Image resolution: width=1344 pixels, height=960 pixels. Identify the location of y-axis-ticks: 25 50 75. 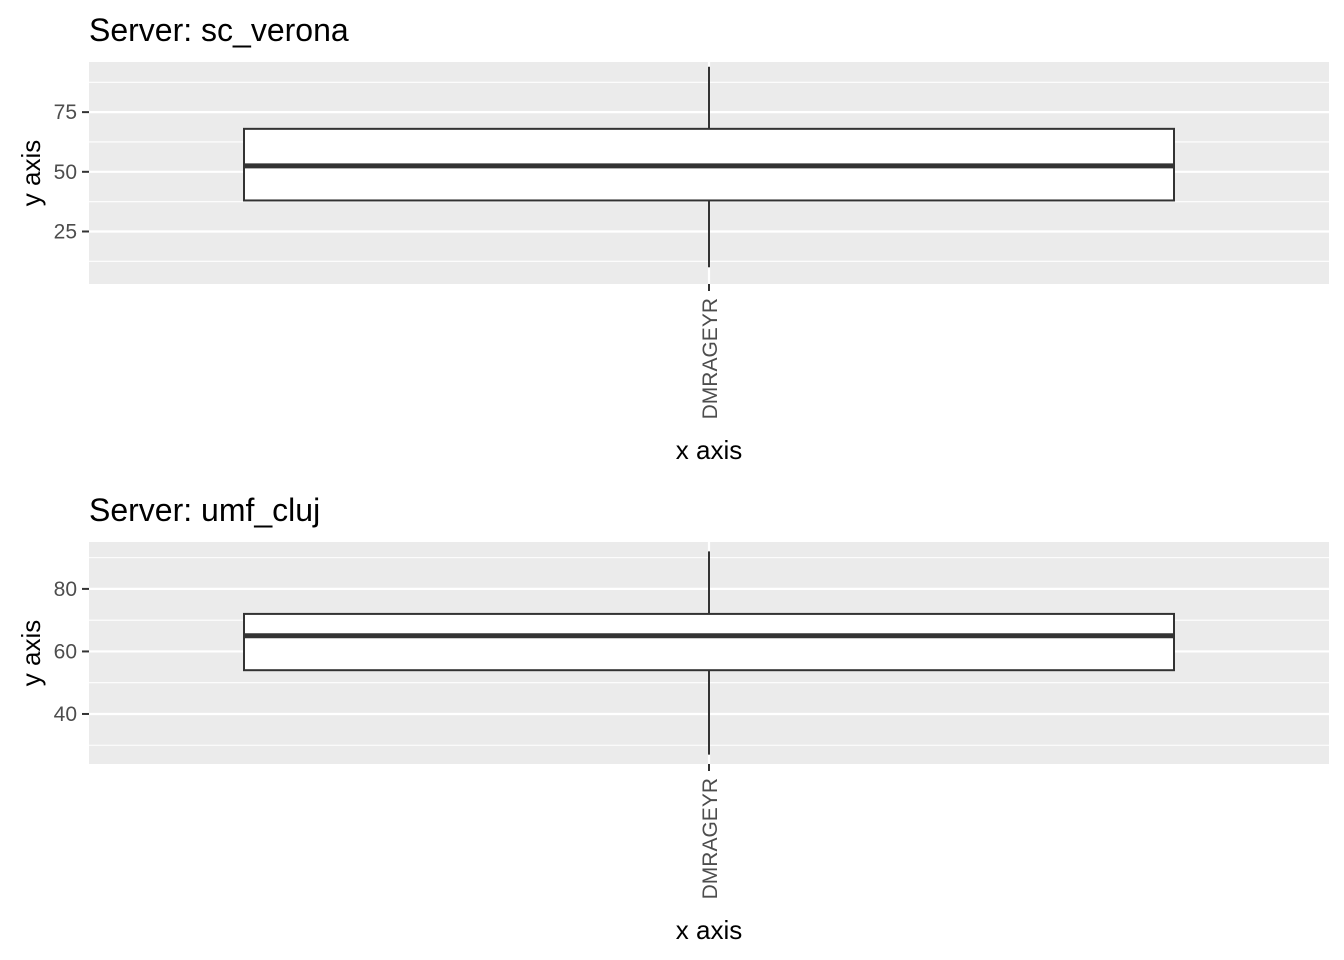
(71, 172).